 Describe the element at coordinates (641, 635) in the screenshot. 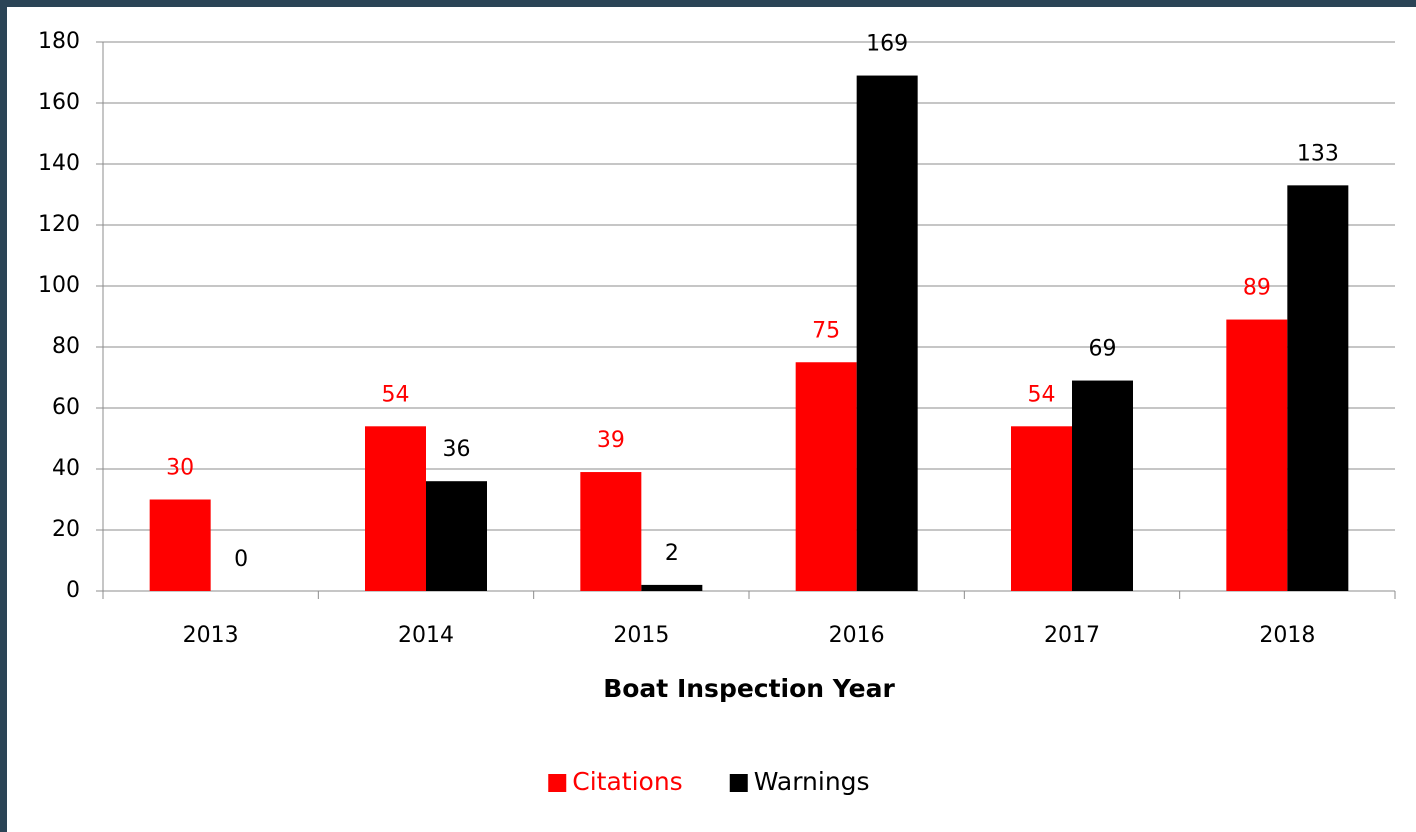

I see `x-tick-label: 2015` at that location.